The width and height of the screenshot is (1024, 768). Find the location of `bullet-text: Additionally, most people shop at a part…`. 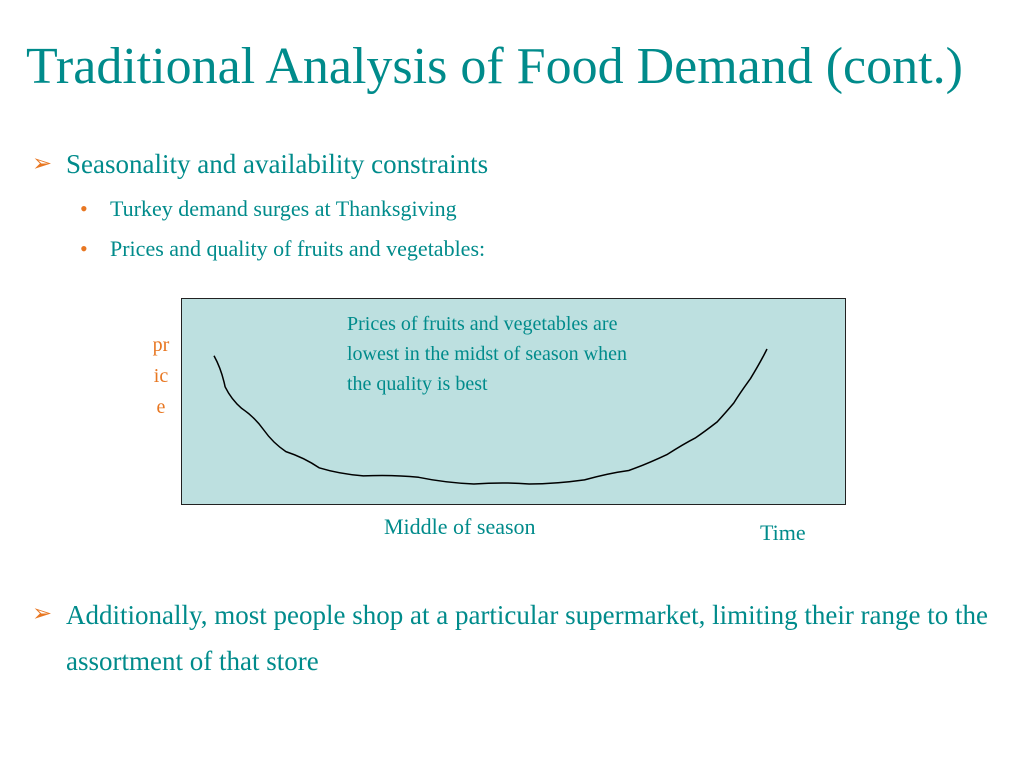

bullet-text: Additionally, most people shop at a part… is located at coordinates (527, 638).